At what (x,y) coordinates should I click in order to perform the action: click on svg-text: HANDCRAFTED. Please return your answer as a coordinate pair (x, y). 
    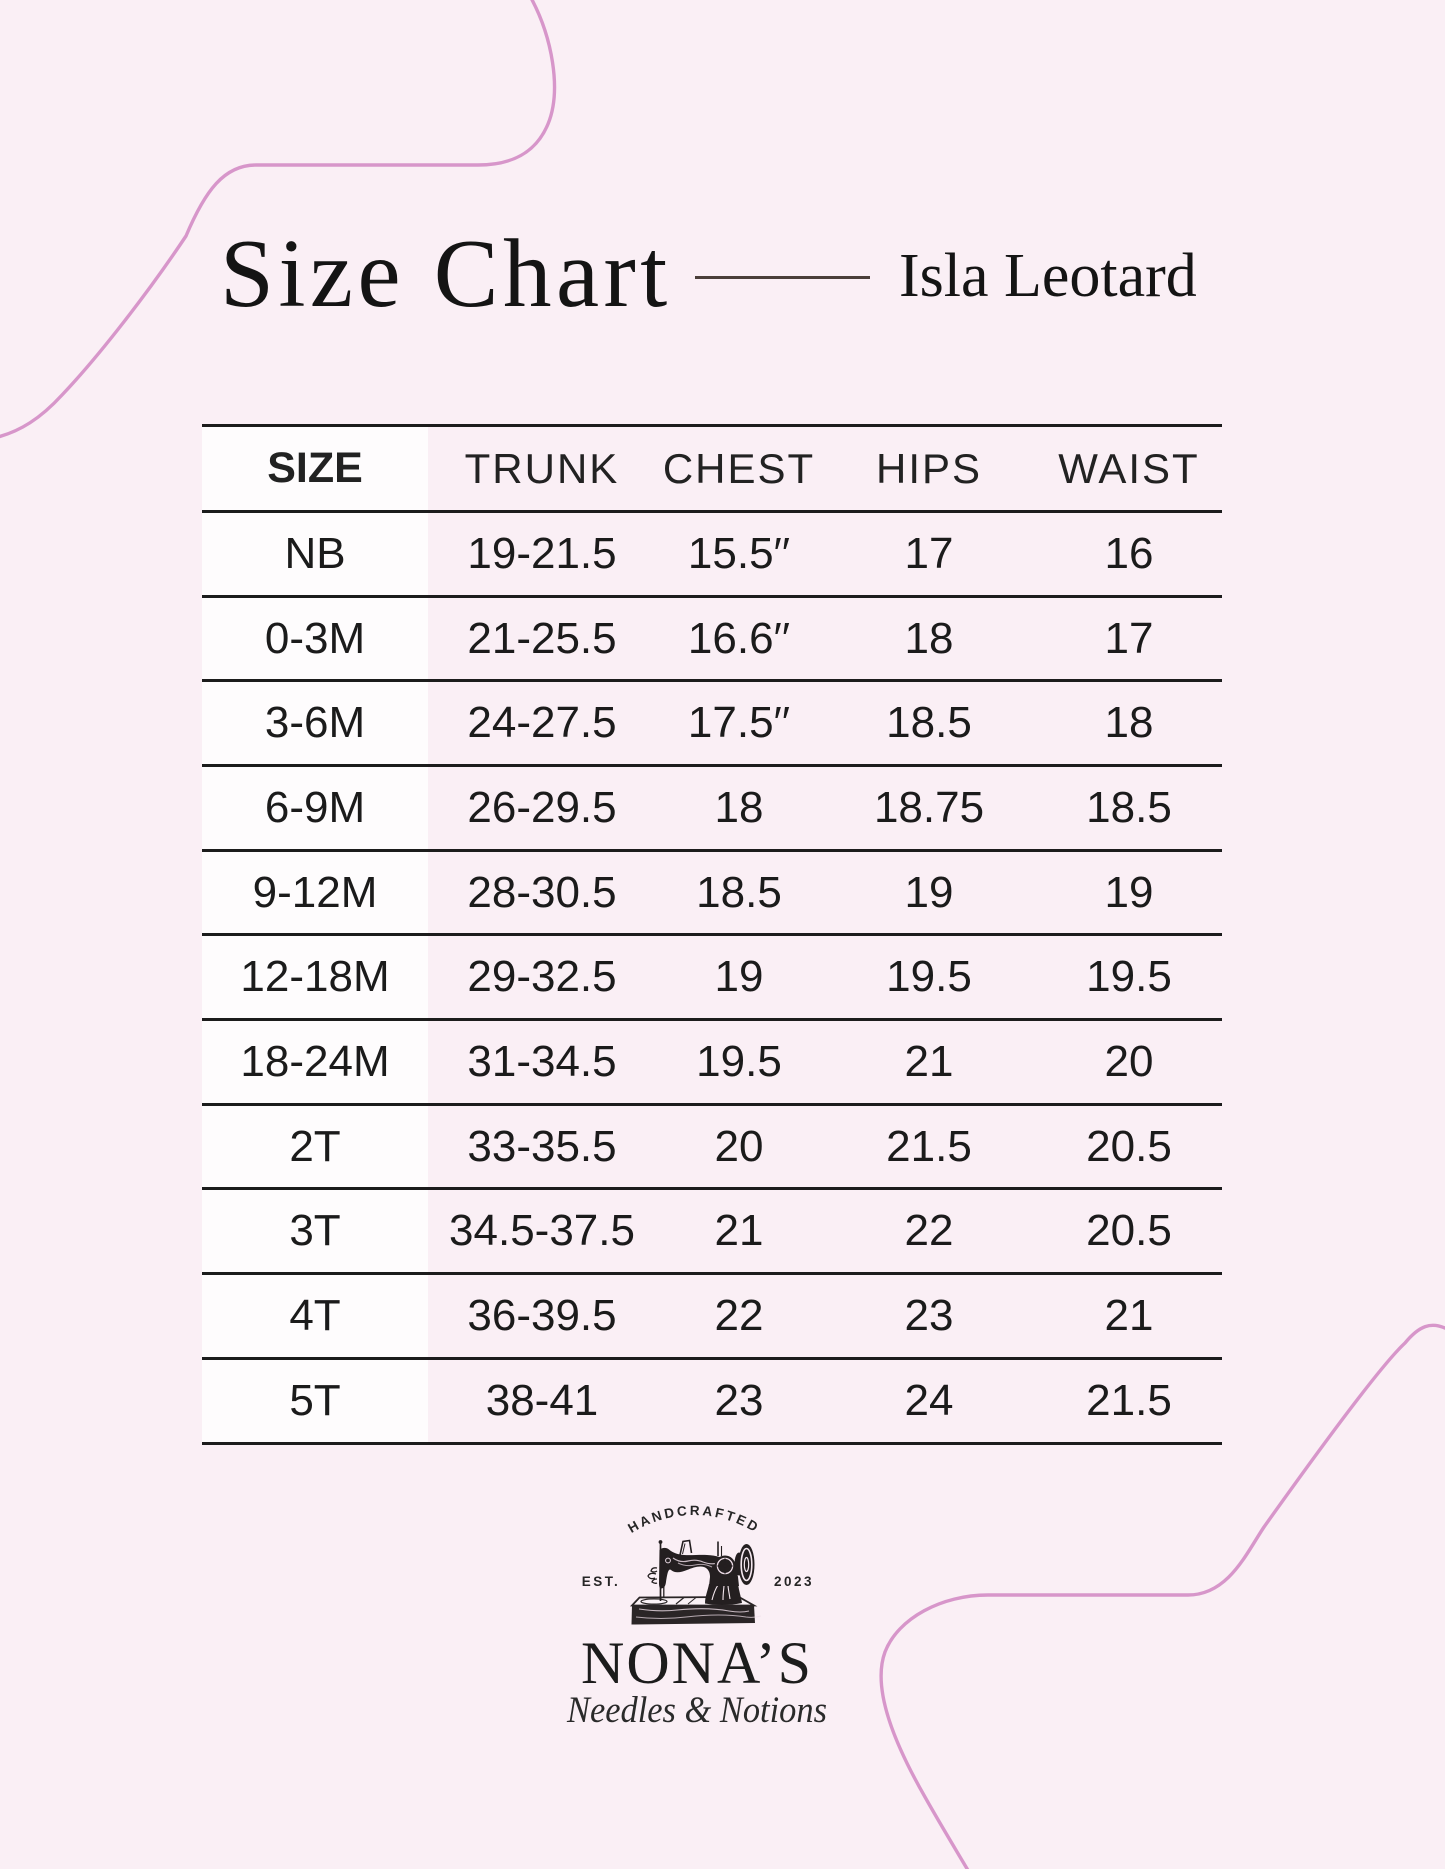
    Looking at the image, I should click on (693, 1519).